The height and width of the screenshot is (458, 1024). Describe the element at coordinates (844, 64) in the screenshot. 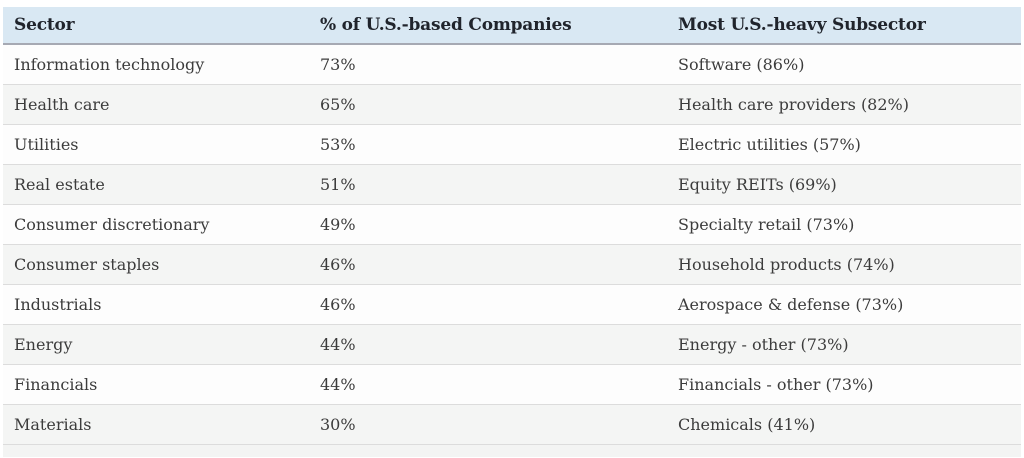

I see `cell-most-us-heavy-subsector: Software (86%)` at that location.